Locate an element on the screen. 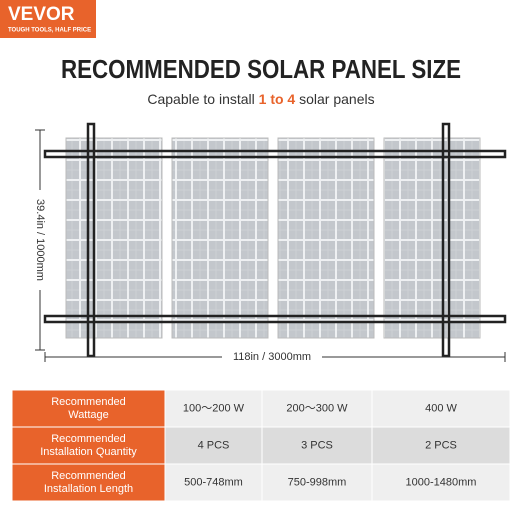 The height and width of the screenshot is (522, 522). cell-text: 400 W is located at coordinates (441, 408).